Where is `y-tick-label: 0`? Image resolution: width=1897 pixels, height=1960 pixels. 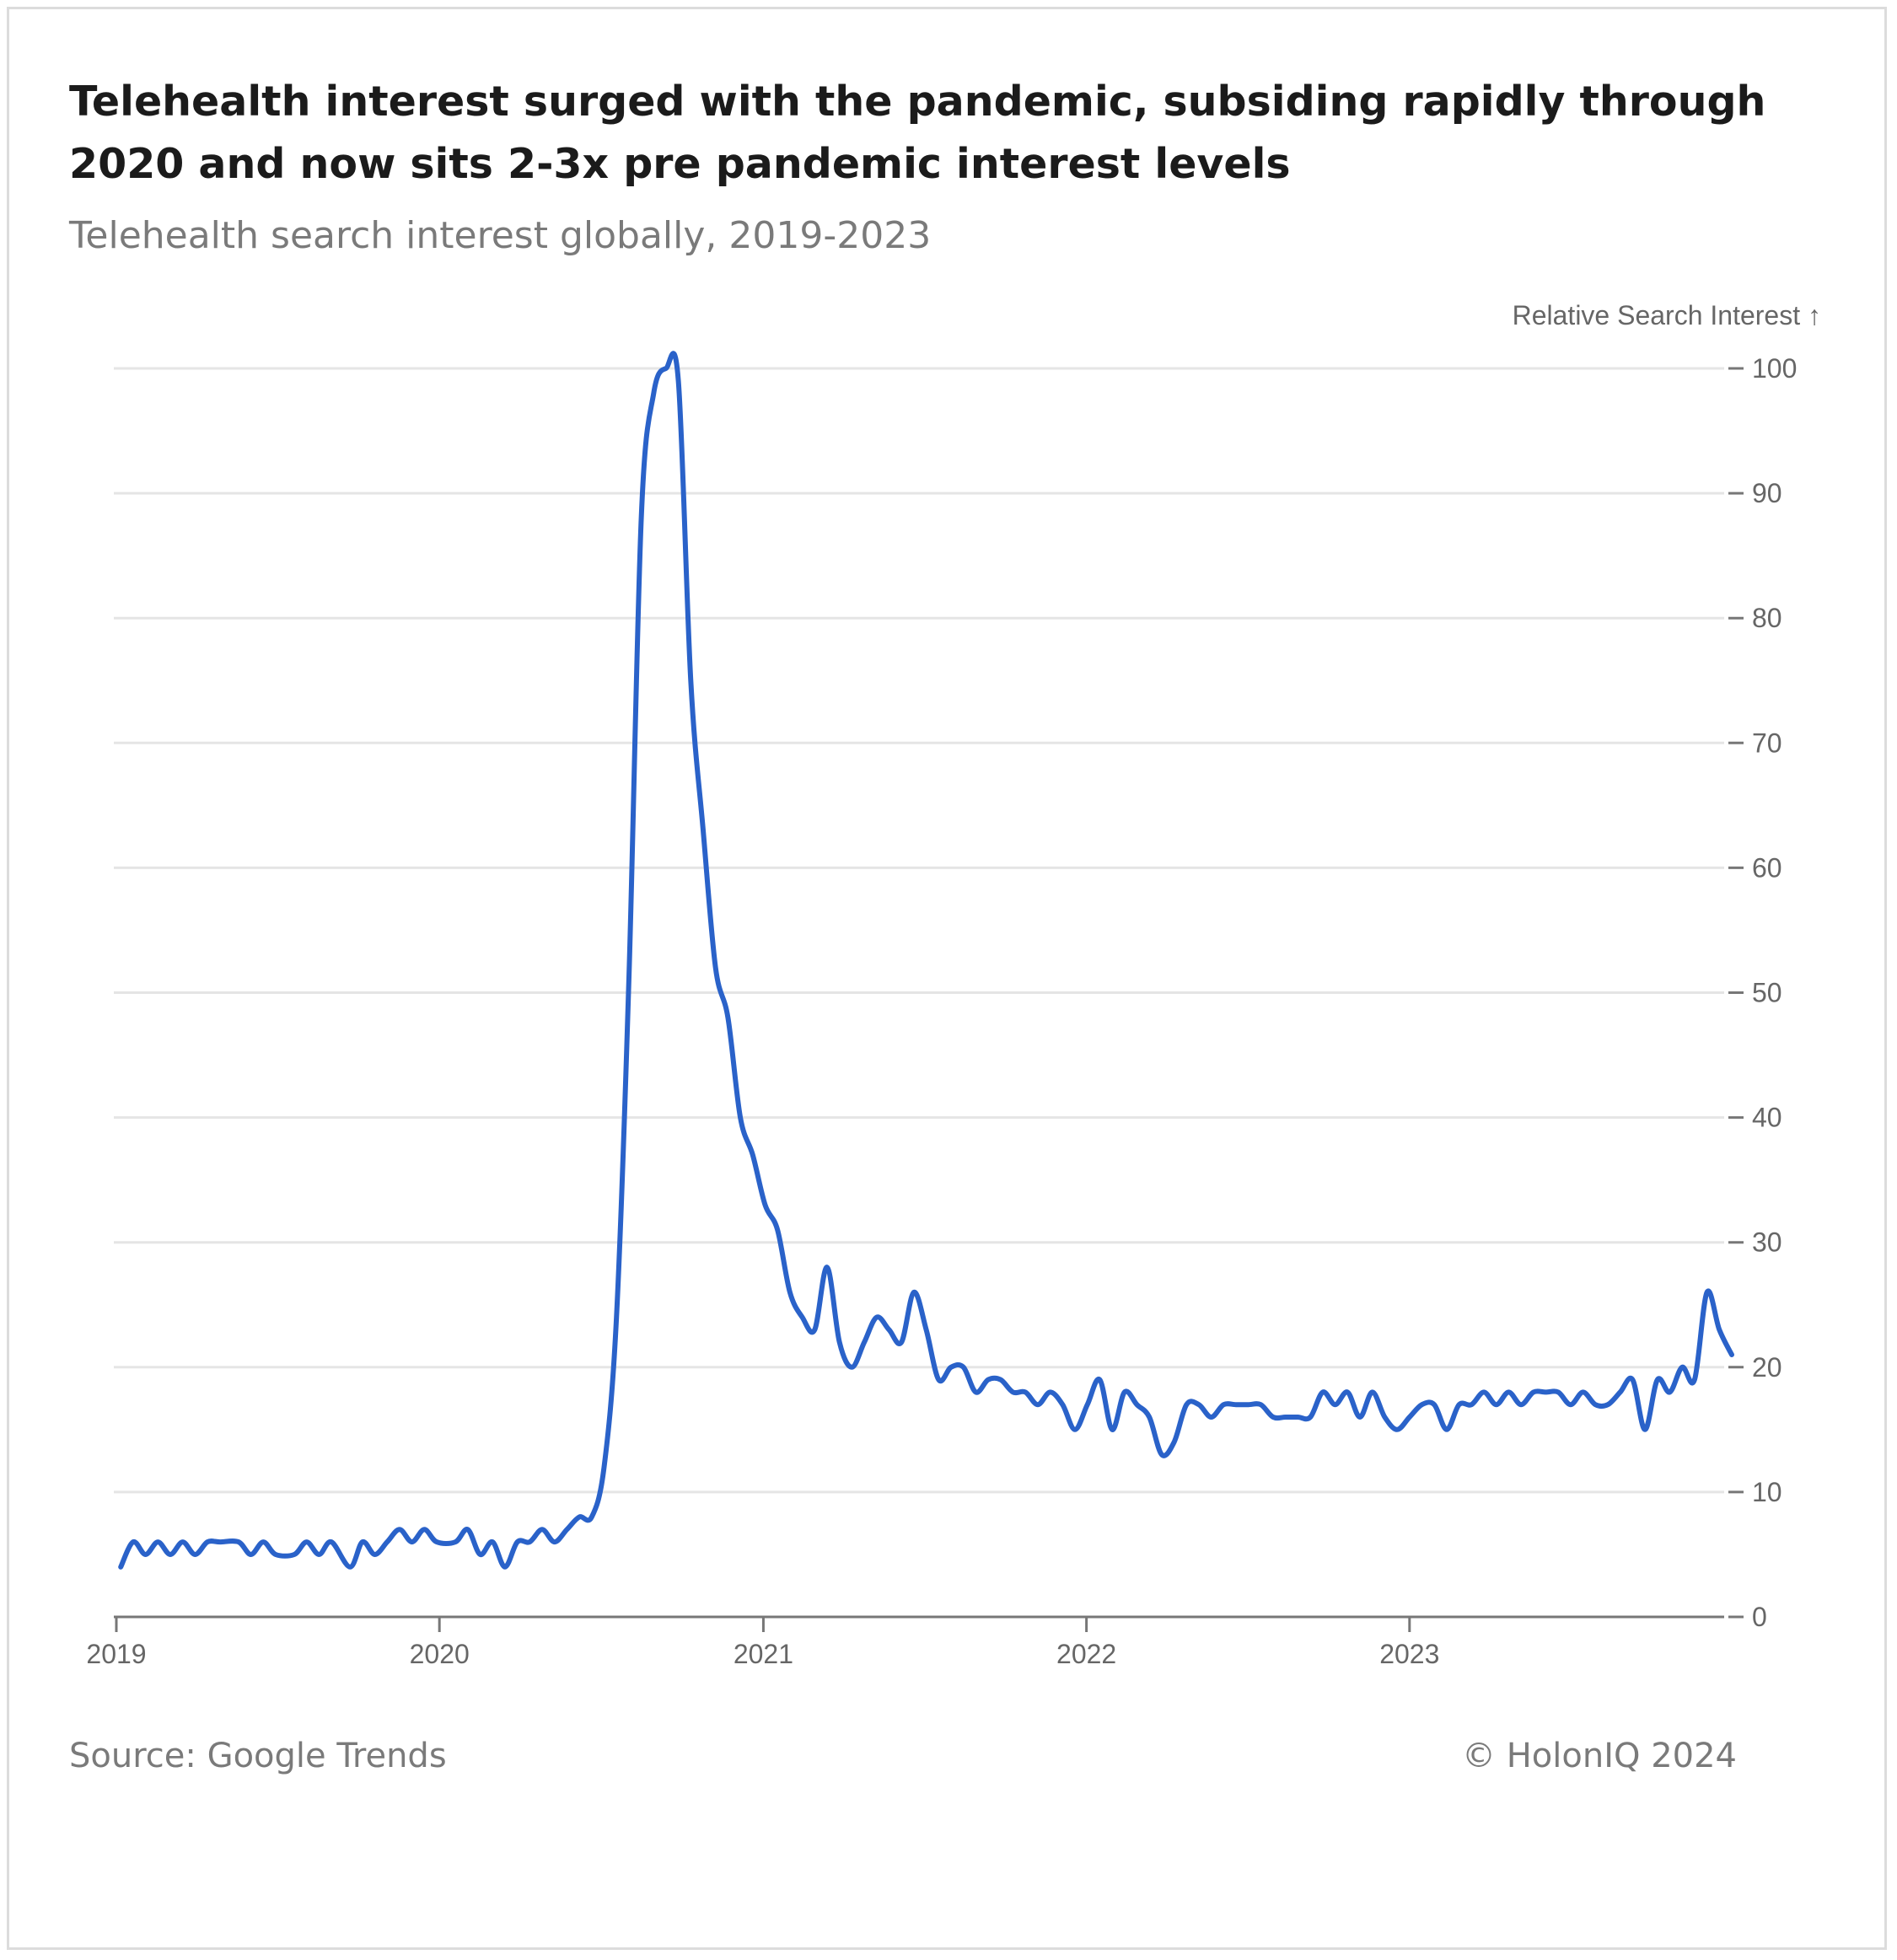 y-tick-label: 0 is located at coordinates (1759, 1617).